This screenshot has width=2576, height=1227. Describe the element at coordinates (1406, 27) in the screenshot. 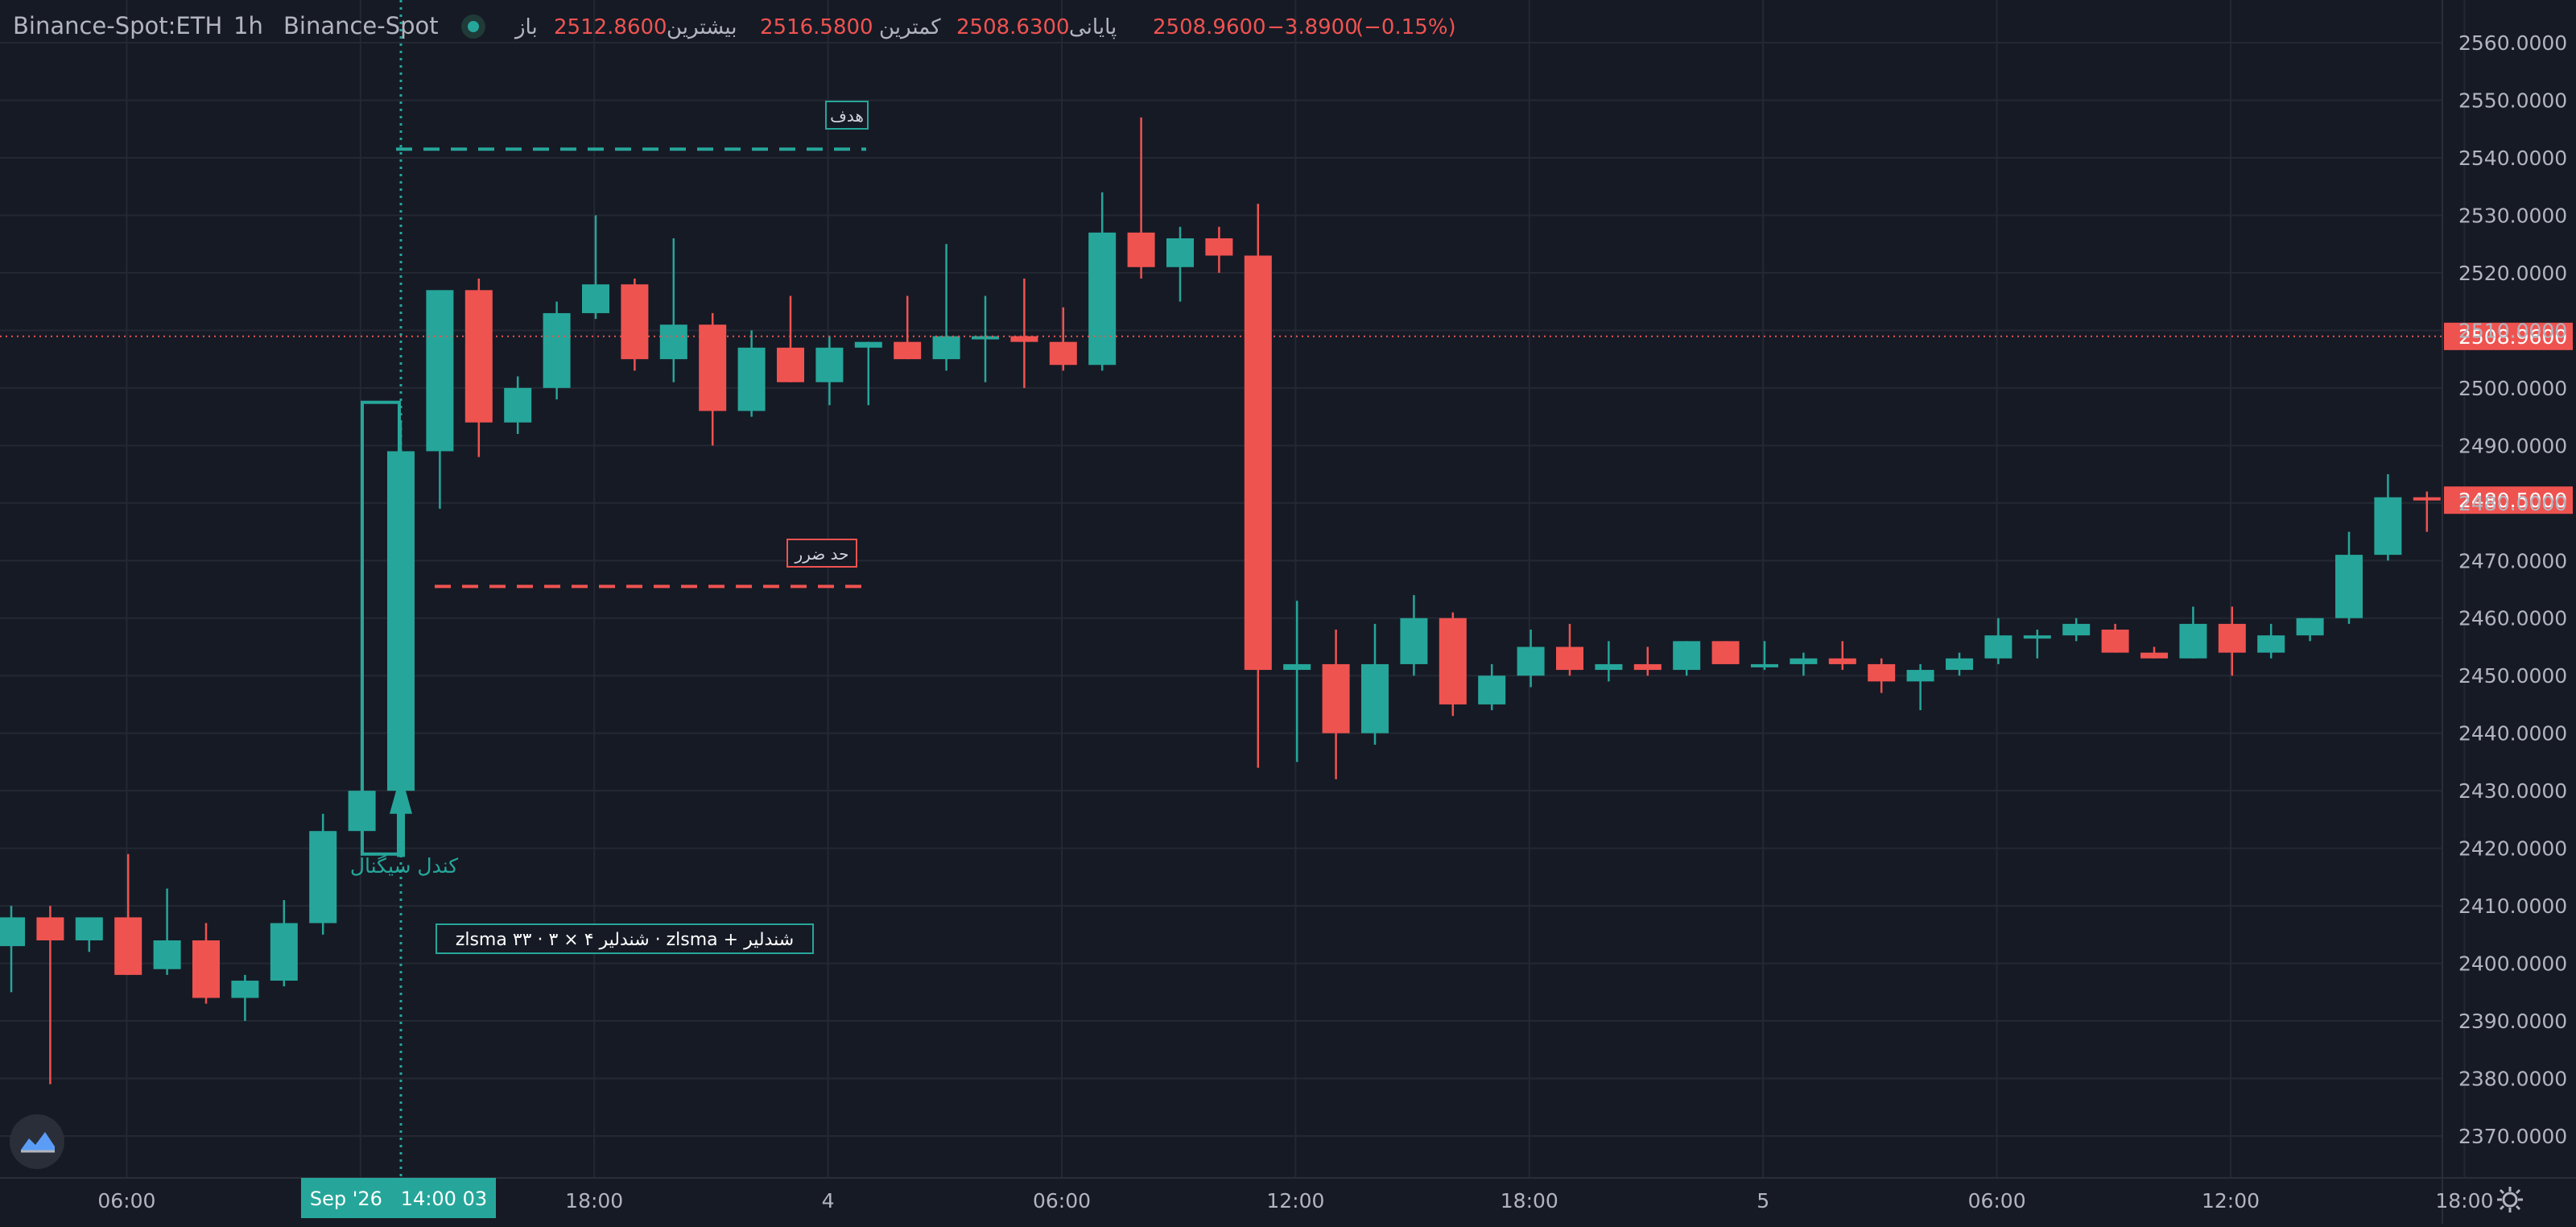

I see `change-percent: (−0.15%)` at that location.